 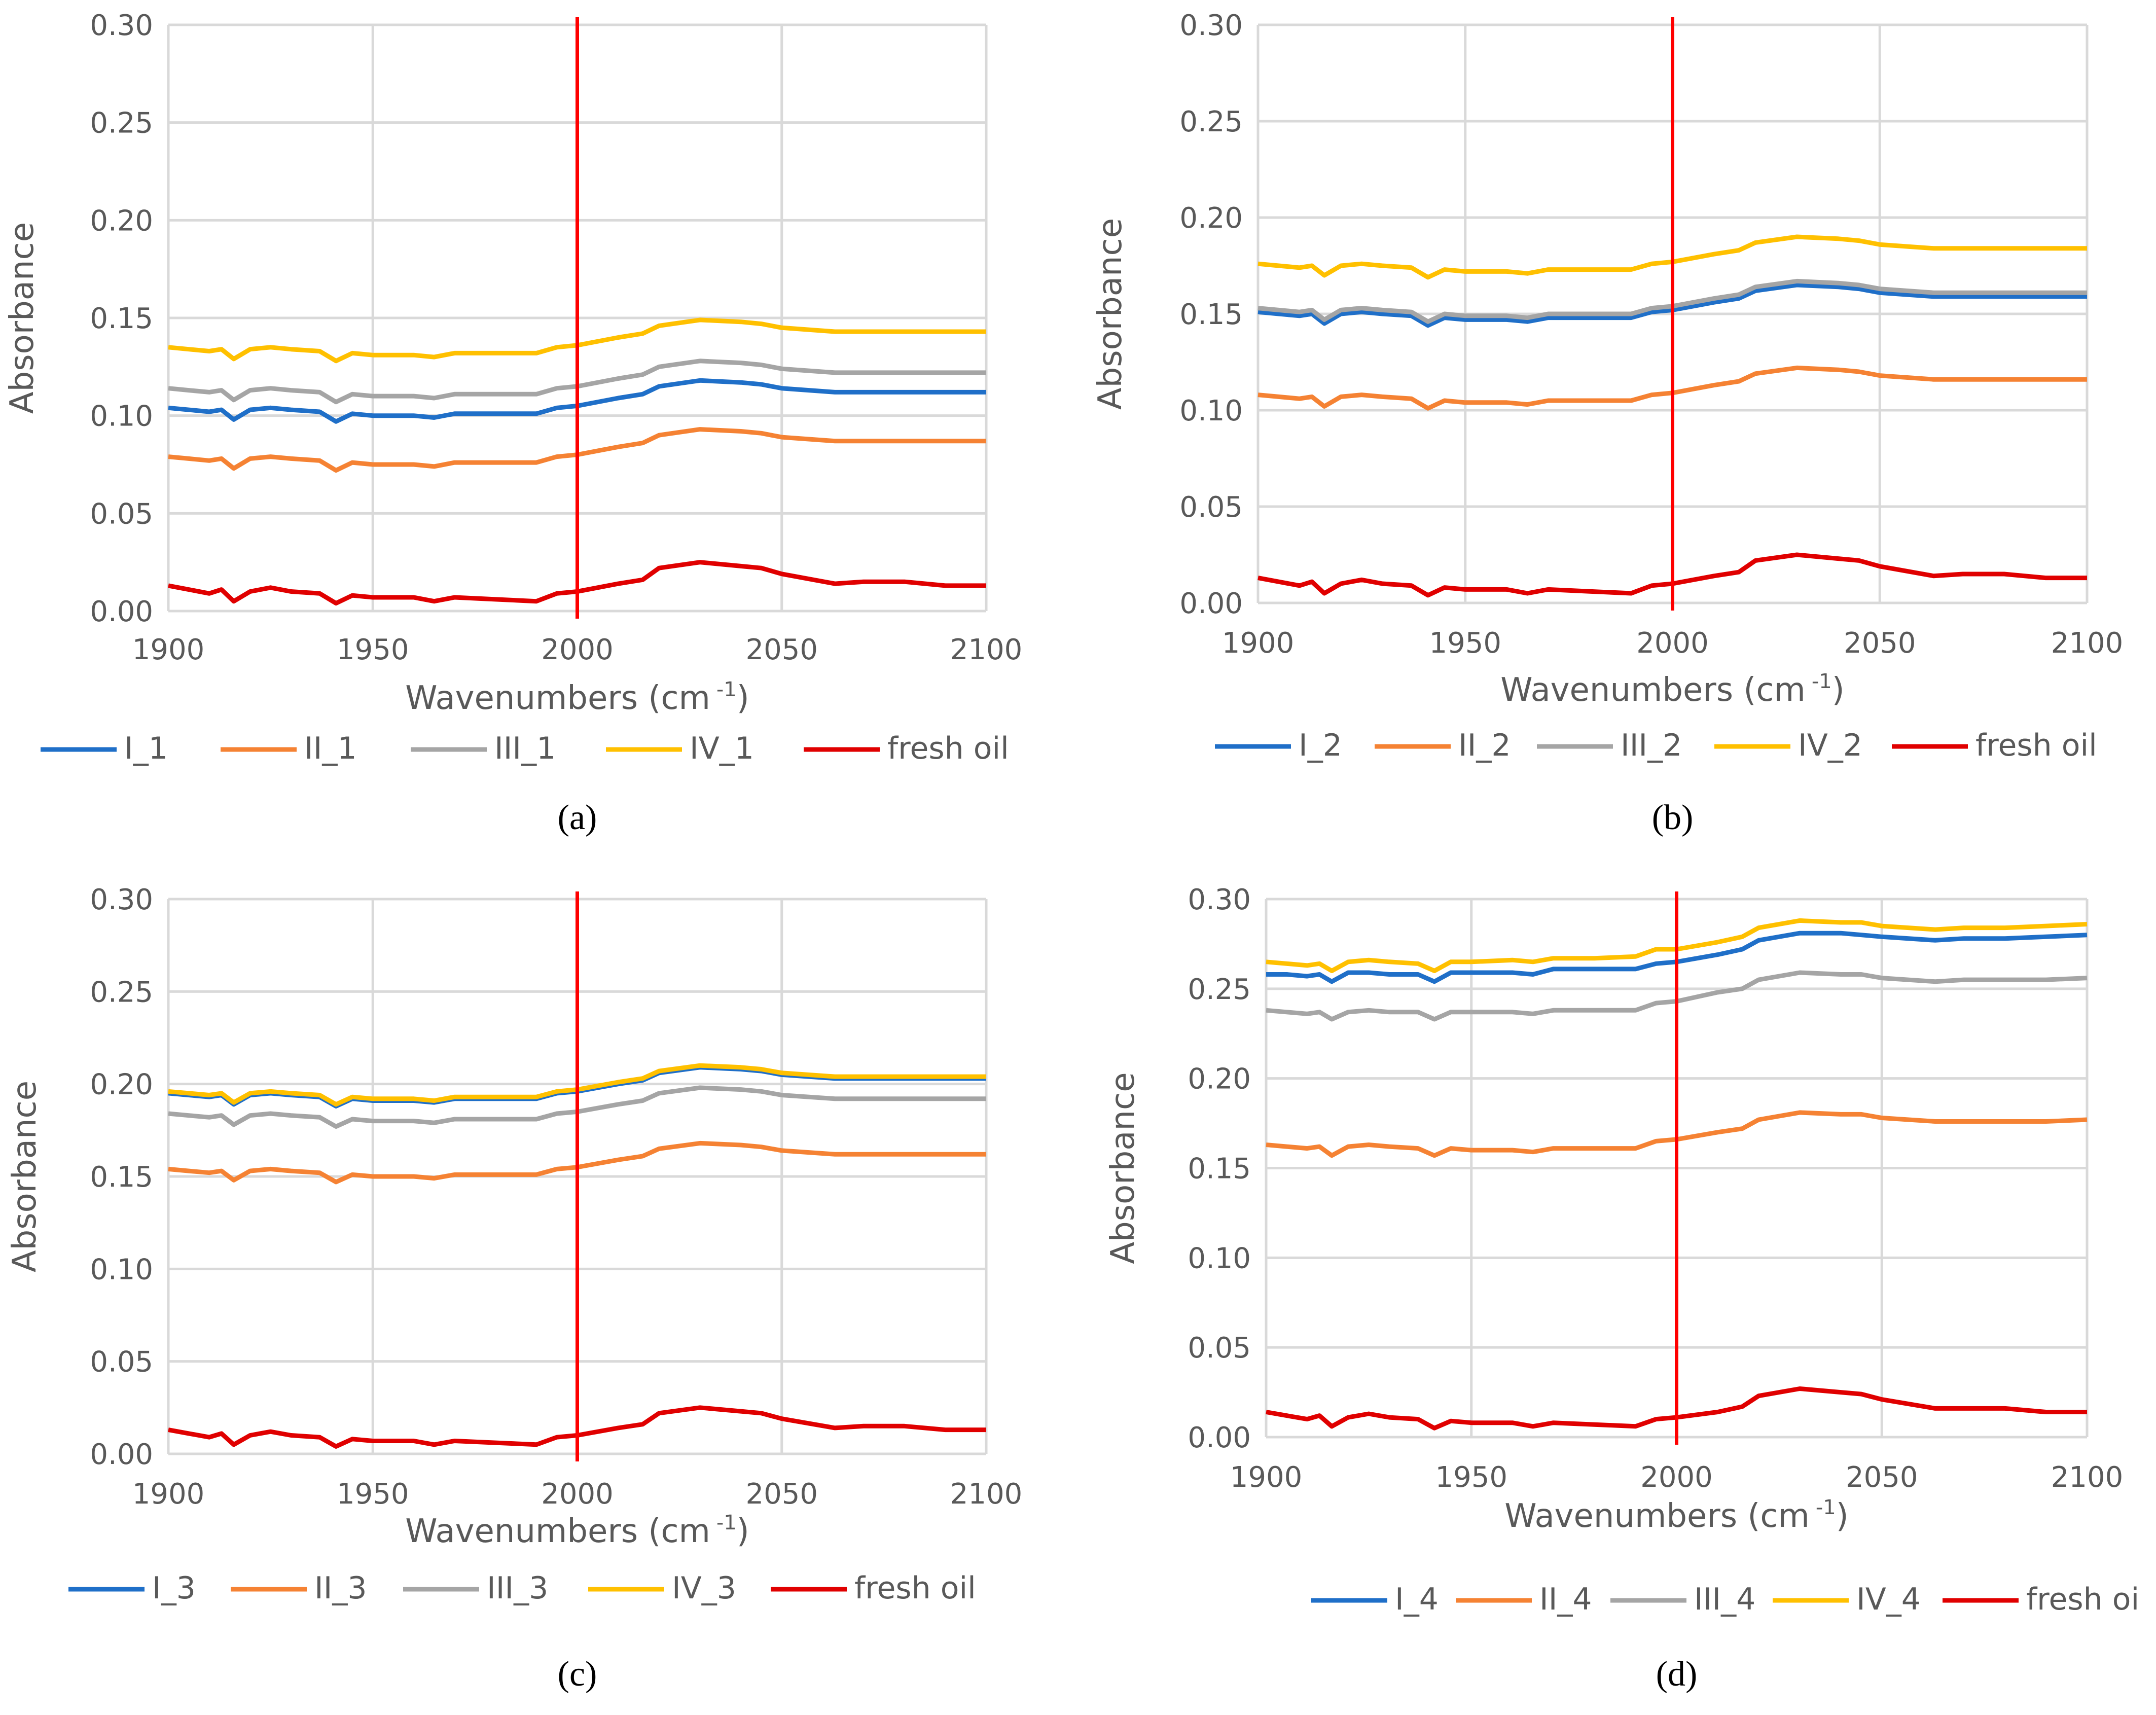 What do you see at coordinates (1321, 745) in the screenshot?
I see `legend-label: I_2` at bounding box center [1321, 745].